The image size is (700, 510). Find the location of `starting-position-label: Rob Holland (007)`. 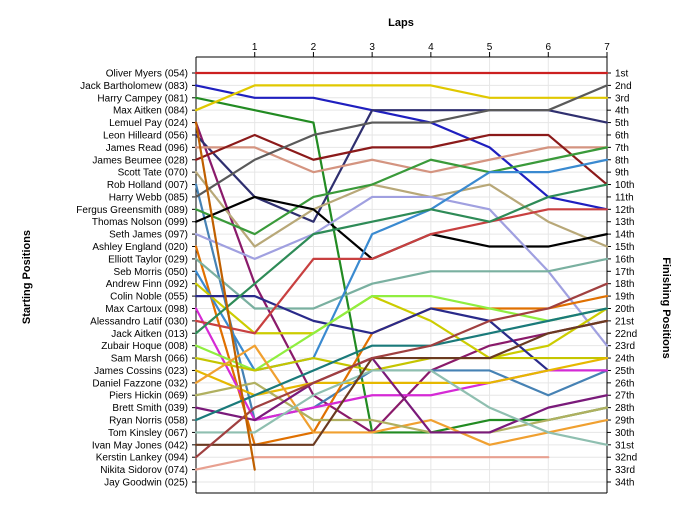

starting-position-label: Rob Holland (007) is located at coordinates (147, 185).